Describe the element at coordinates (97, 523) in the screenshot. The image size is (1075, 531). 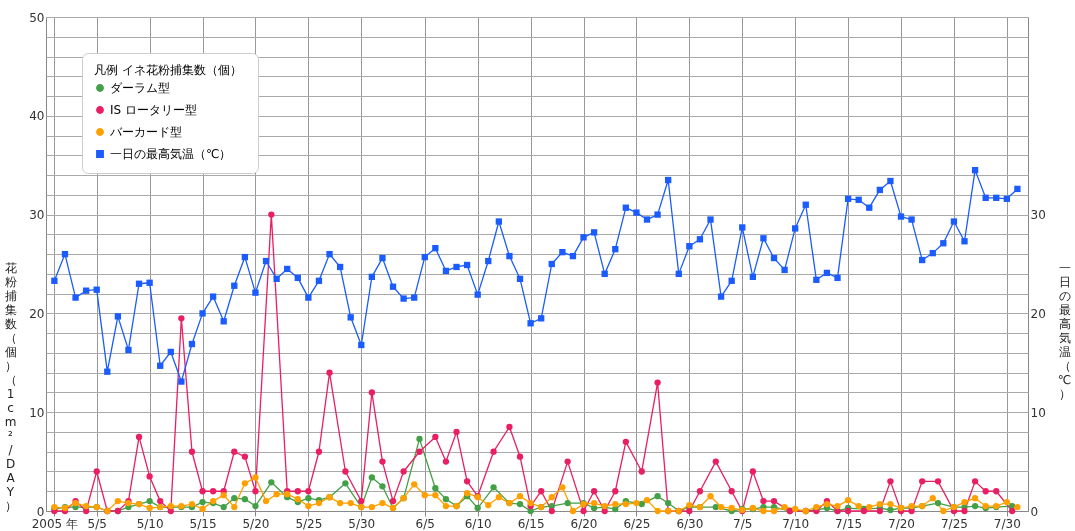
I see `x-tick-label: 5/5` at that location.